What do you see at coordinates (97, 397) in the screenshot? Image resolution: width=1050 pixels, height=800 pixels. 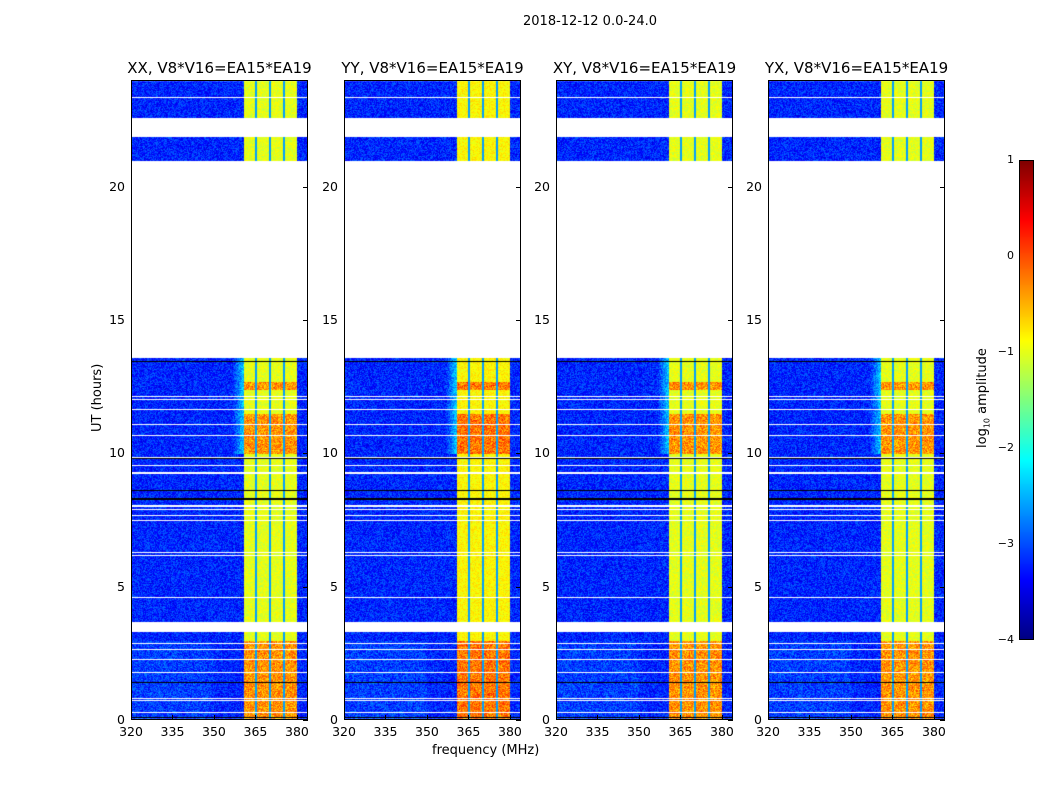 I see `y-axis-label: UT (hours)` at bounding box center [97, 397].